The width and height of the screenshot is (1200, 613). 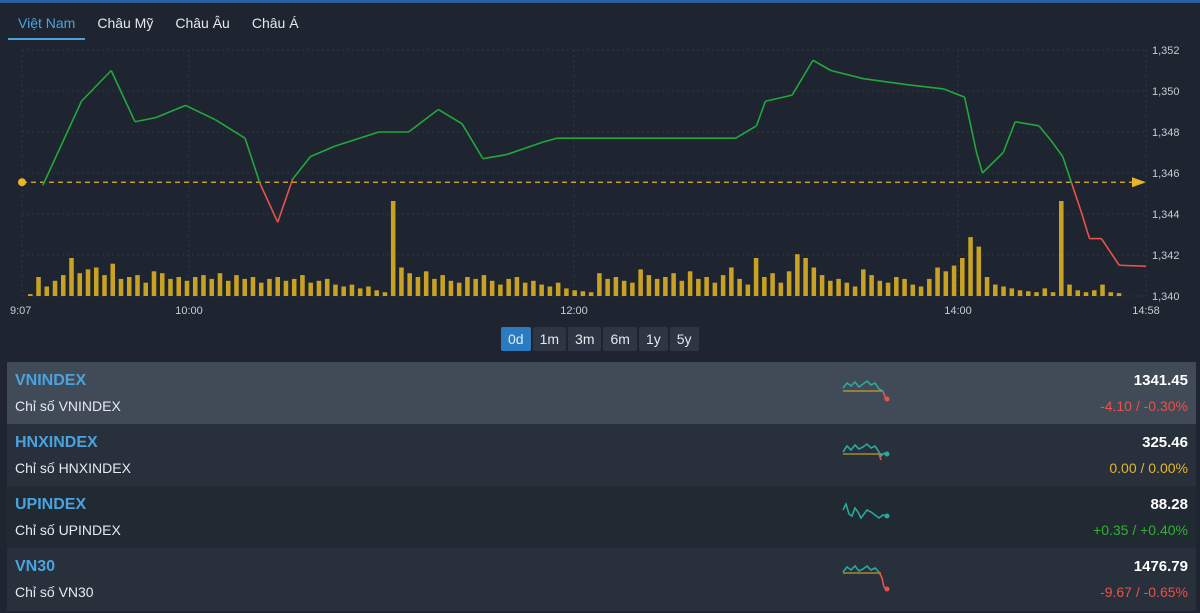 What do you see at coordinates (1166, 51) in the screenshot?
I see `y-tick-label: 1,352` at bounding box center [1166, 51].